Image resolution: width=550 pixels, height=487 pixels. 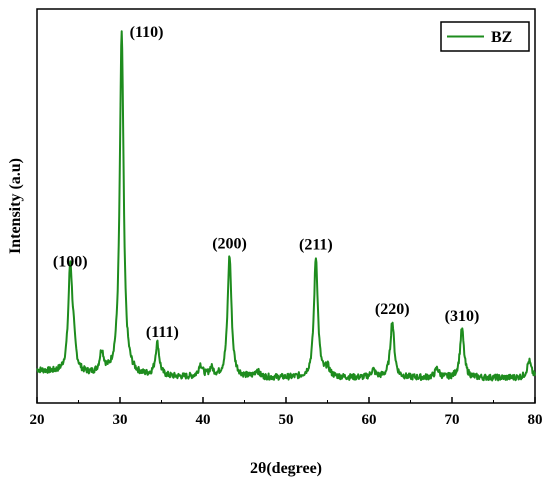 I want to click on x-tick-label: 40, so click(x=203, y=420).